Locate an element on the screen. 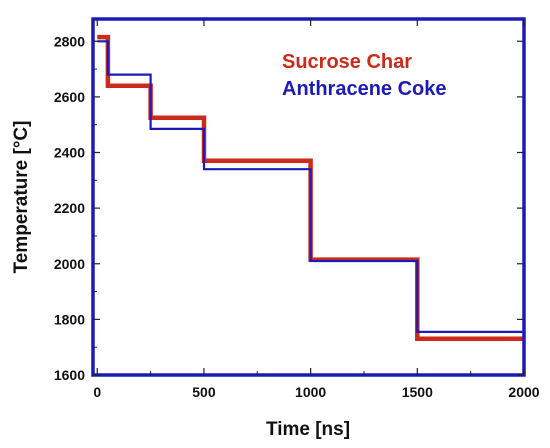 The image size is (550, 448). y-tick-label: 2200 is located at coordinates (69, 208).